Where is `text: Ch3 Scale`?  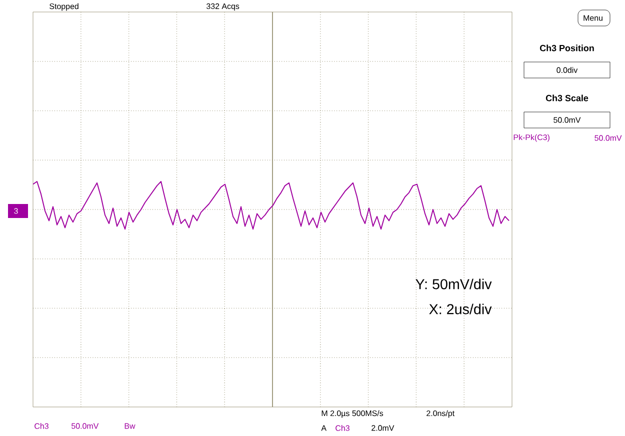 text: Ch3 Scale is located at coordinates (567, 98).